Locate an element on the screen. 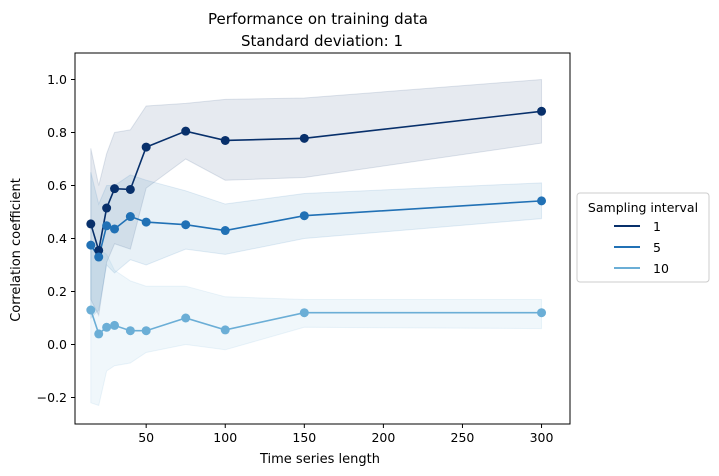 This screenshot has height=476, width=719. x-tick-label: 300 is located at coordinates (542, 437).